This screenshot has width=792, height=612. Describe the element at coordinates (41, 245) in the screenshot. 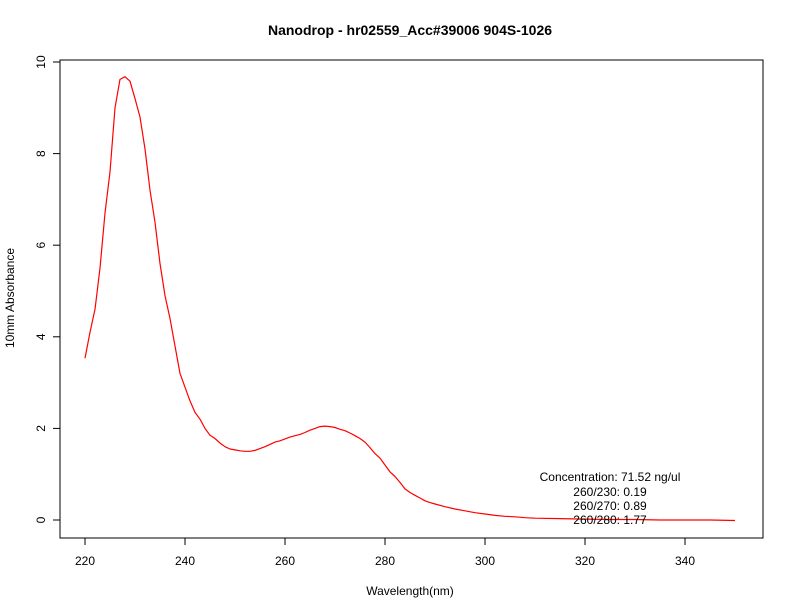

I see `y-tick-label: 6` at that location.